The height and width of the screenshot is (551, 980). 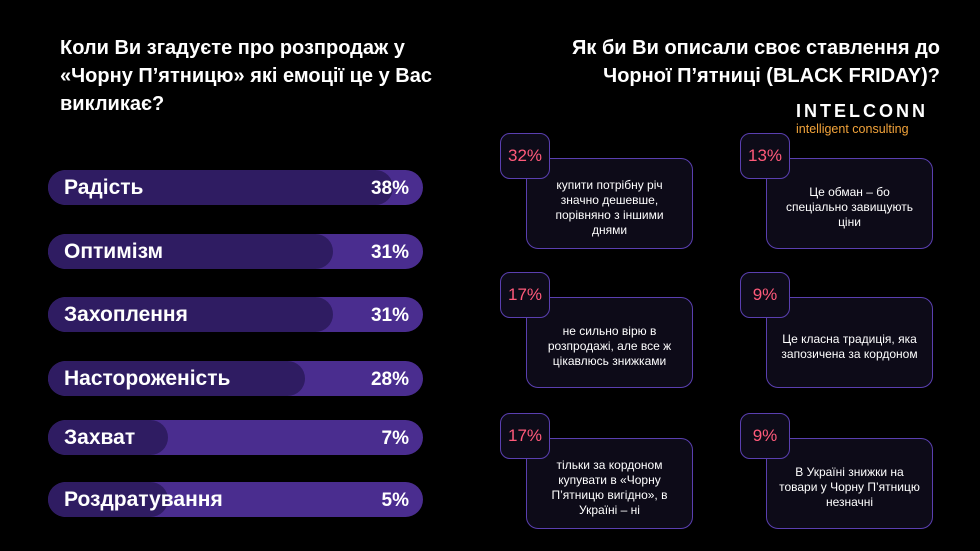 I want to click on attitude-percent-badge: 13%, so click(x=765, y=156).